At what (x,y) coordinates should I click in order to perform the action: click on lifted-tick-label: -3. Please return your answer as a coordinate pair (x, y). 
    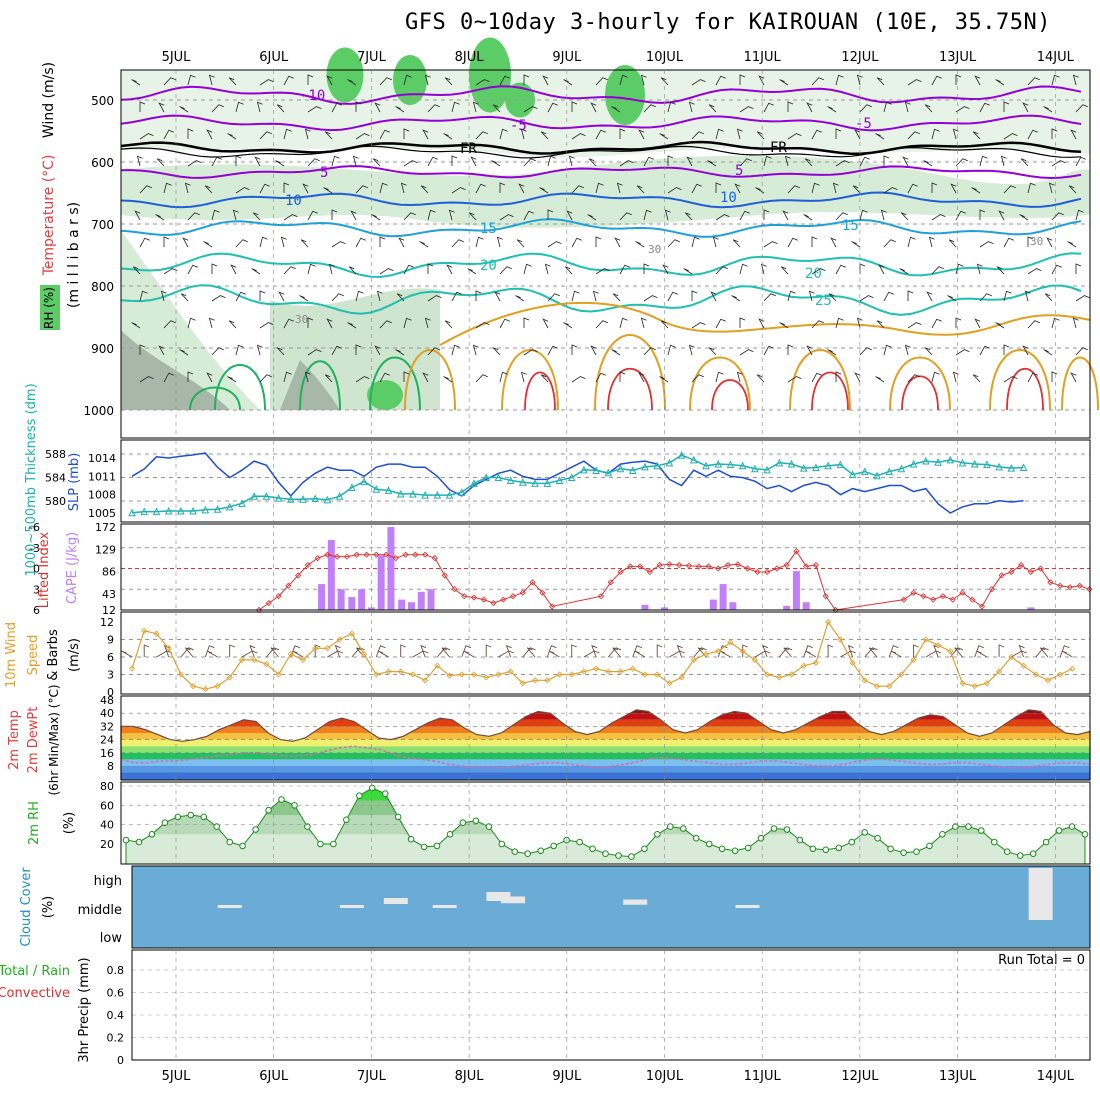
    Looking at the image, I should click on (34, 548).